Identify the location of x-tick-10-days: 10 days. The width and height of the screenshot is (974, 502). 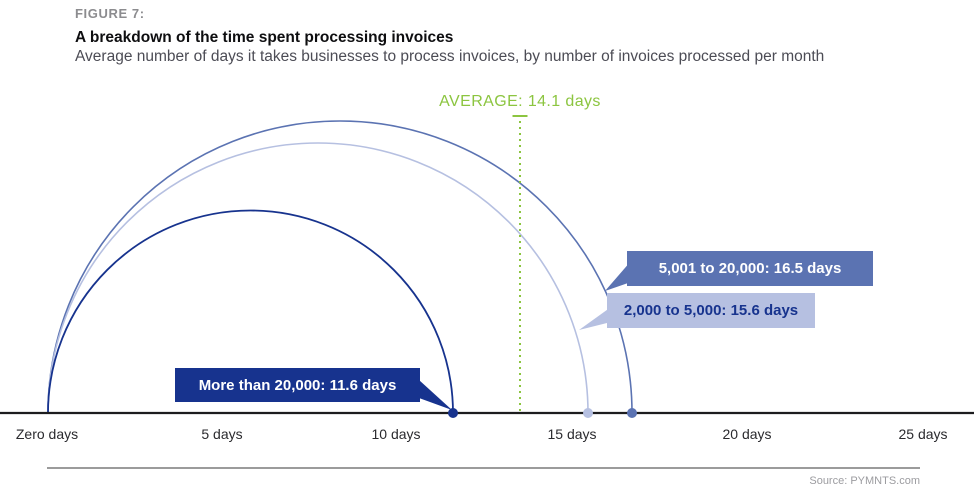
(396, 434).